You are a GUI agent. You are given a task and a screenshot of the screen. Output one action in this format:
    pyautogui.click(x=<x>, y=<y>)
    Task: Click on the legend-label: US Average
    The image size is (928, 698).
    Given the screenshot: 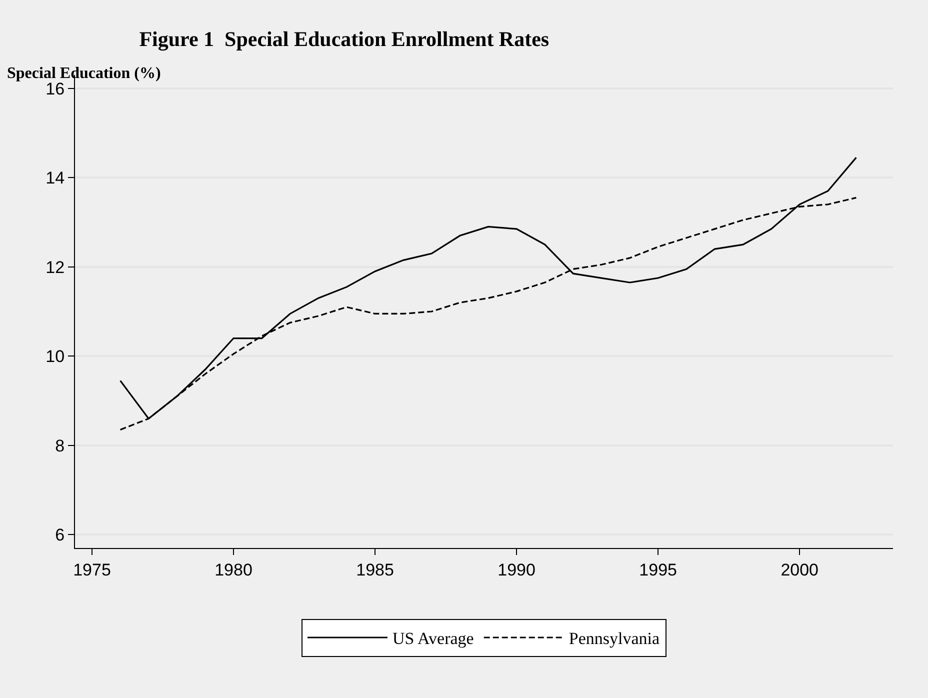 What is the action you would take?
    pyautogui.click(x=433, y=638)
    